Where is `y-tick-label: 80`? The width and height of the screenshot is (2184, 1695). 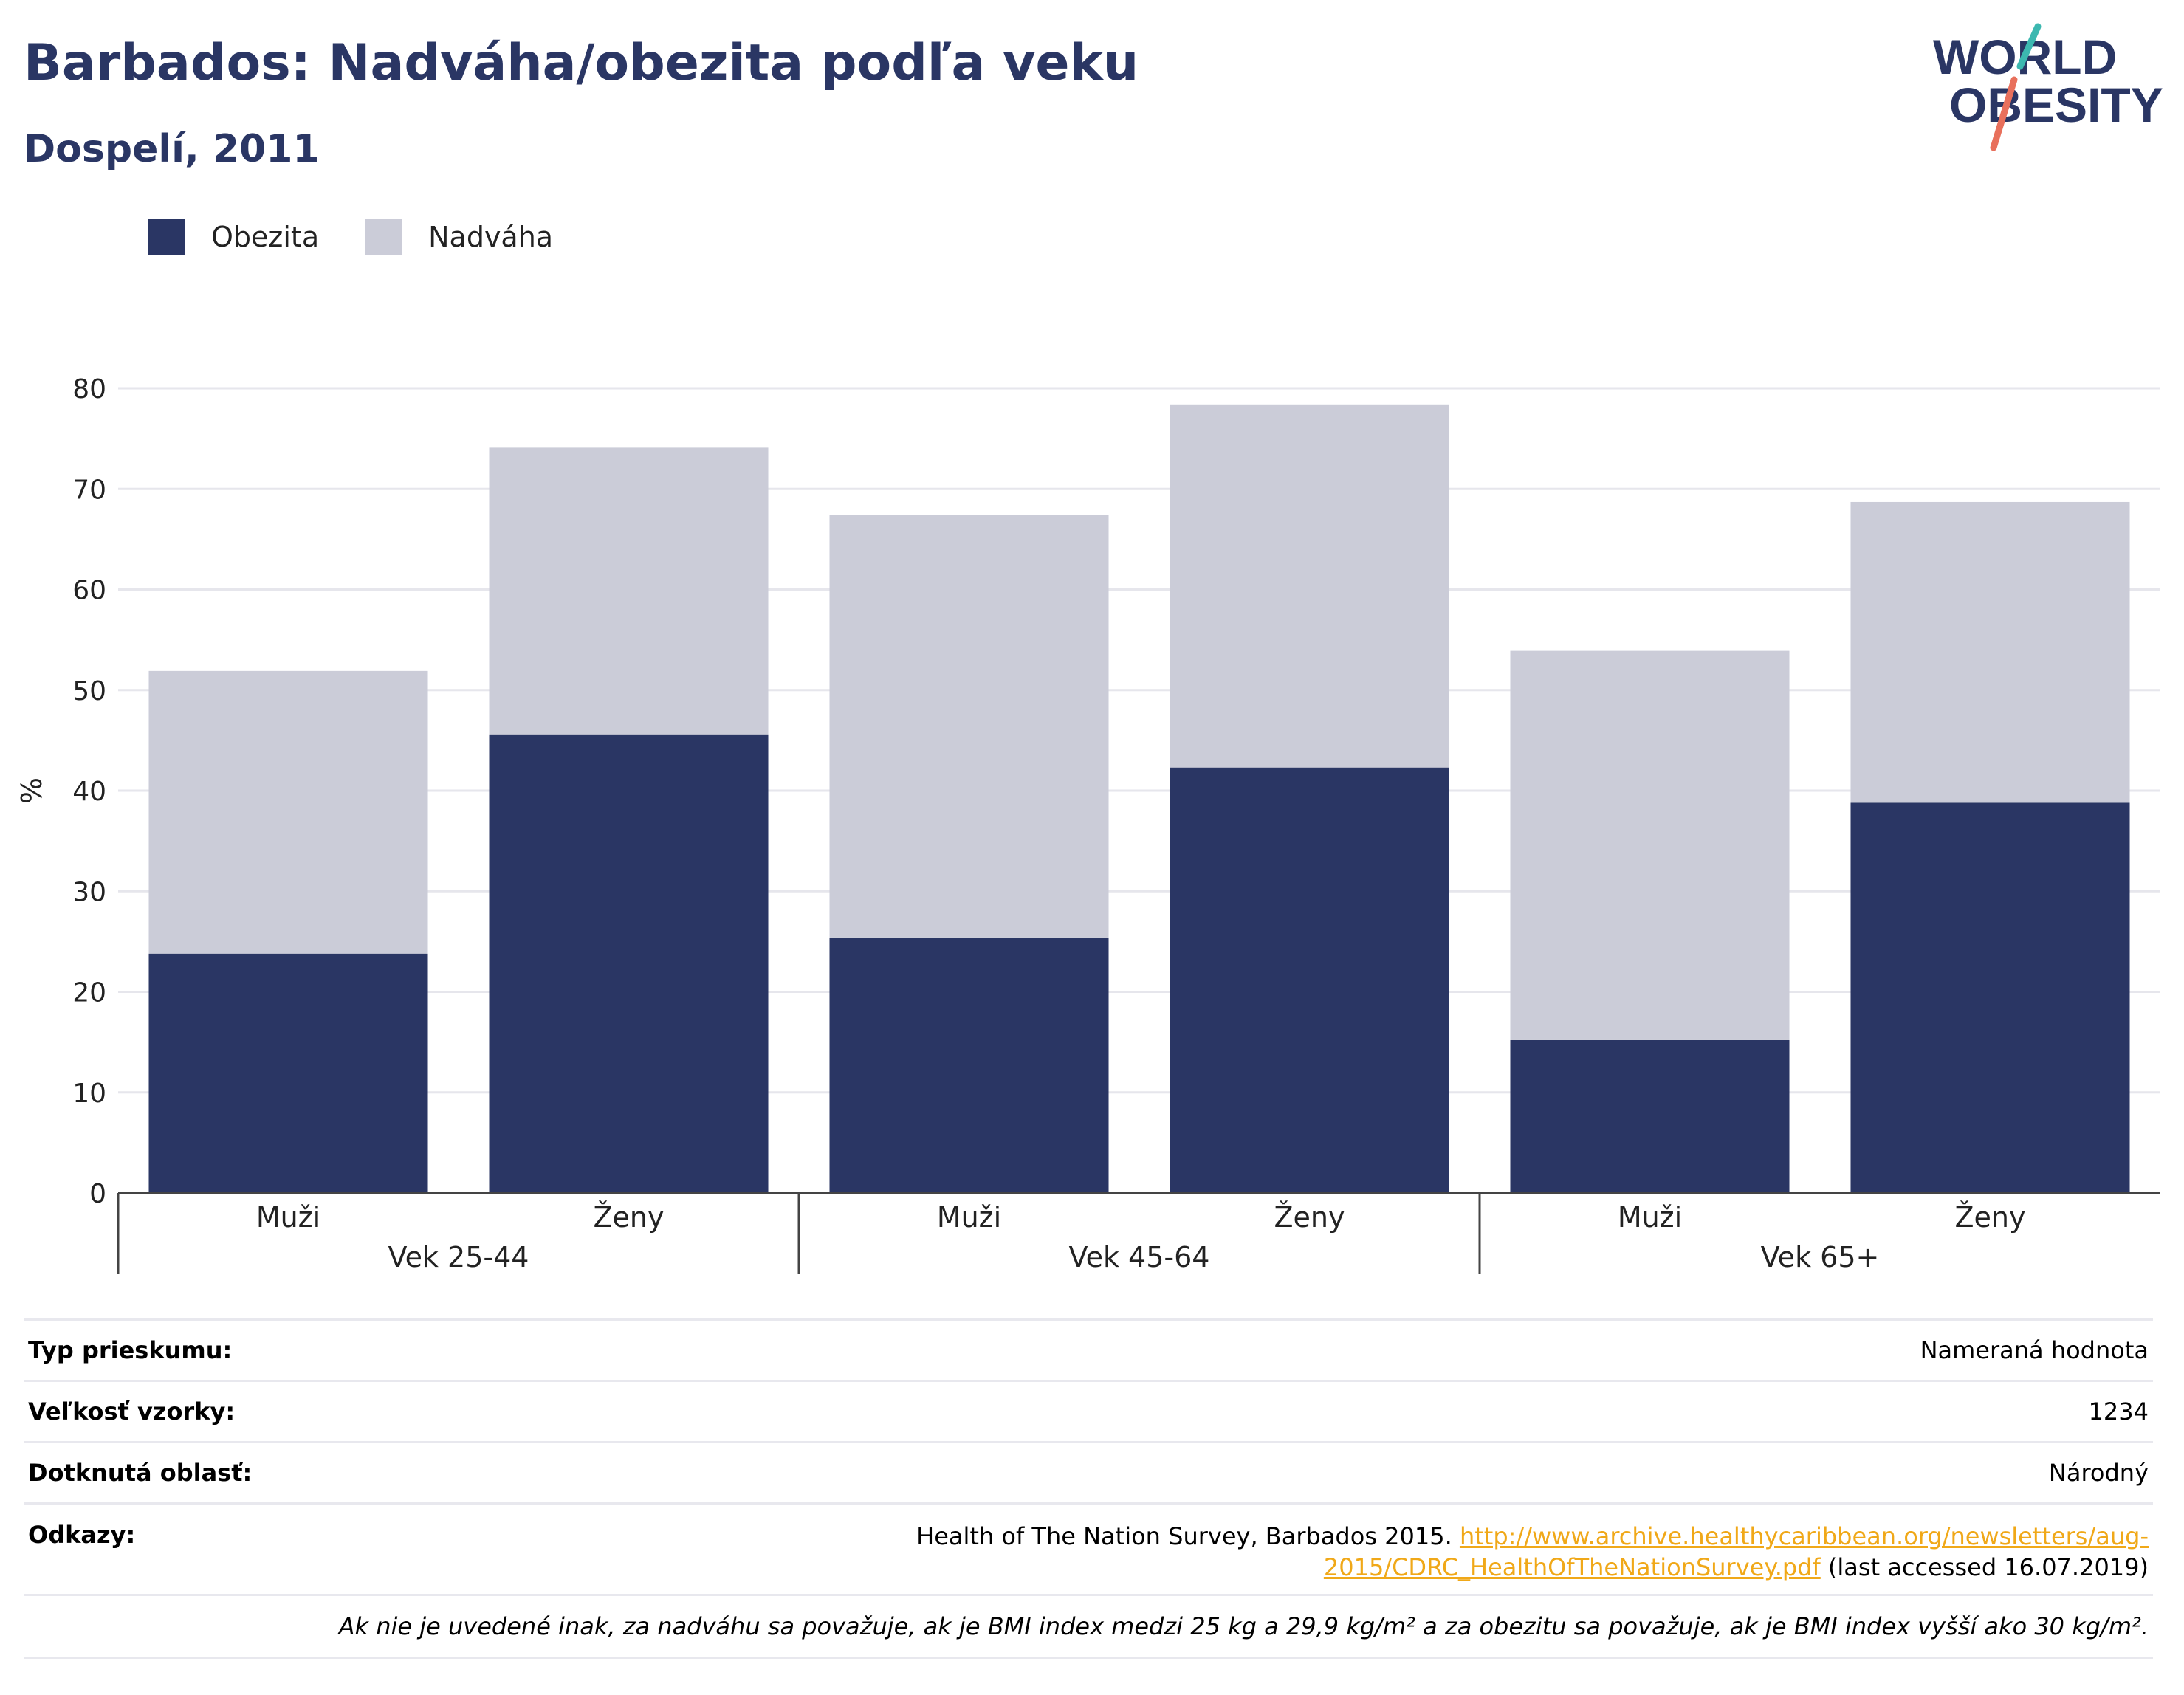
y-tick-label: 80 is located at coordinates (89, 389).